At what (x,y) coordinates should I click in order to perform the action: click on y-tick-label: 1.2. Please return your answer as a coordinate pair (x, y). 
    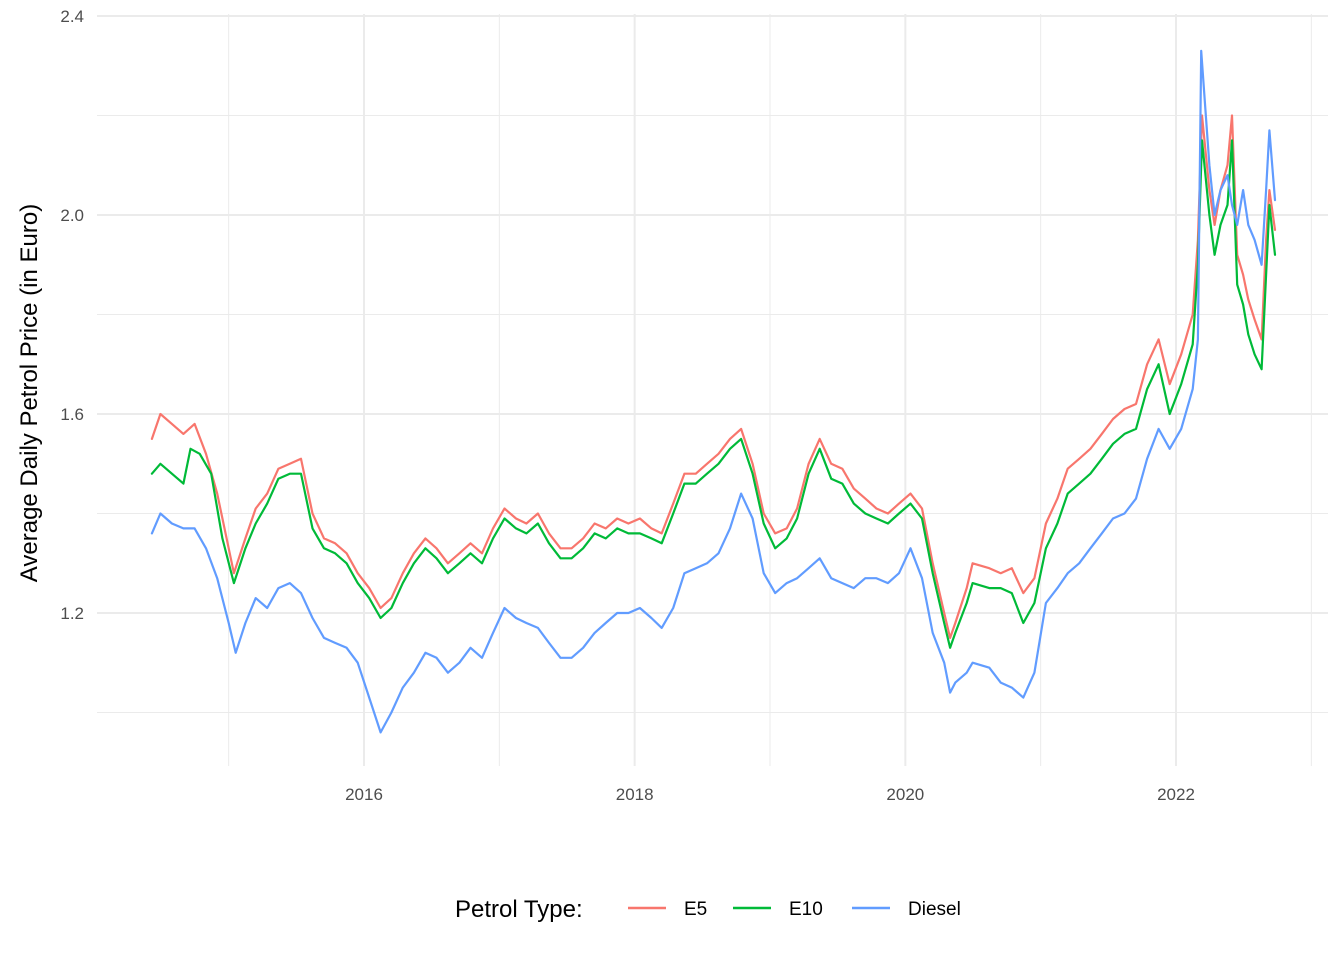
    Looking at the image, I should click on (72, 613).